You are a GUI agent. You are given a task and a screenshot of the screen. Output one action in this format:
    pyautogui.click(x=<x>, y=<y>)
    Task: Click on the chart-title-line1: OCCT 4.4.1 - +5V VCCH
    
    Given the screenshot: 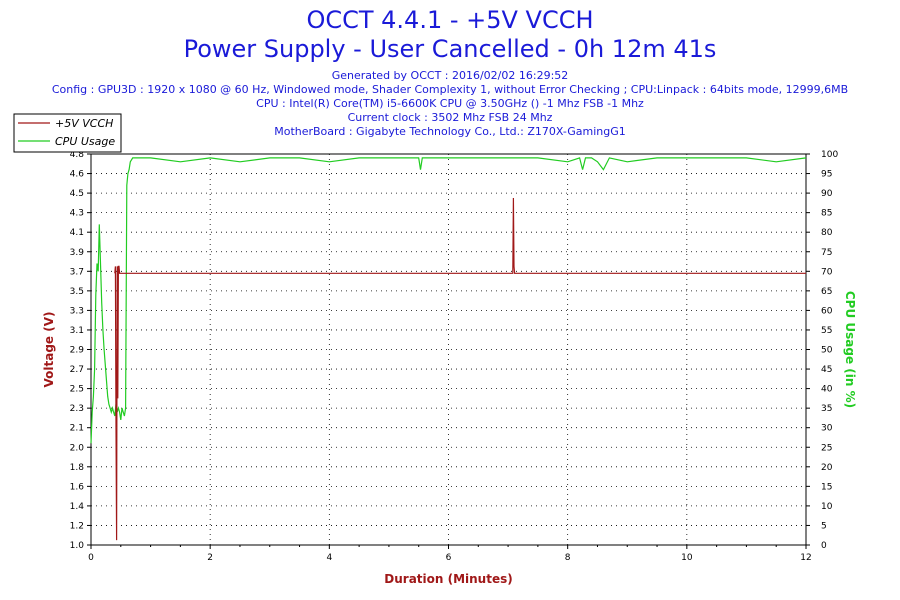 What is the action you would take?
    pyautogui.click(x=450, y=20)
    